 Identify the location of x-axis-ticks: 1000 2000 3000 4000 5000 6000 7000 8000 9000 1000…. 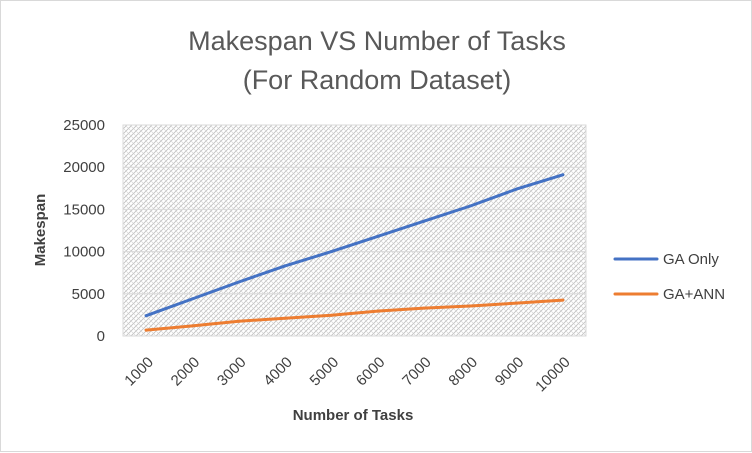
(347, 375).